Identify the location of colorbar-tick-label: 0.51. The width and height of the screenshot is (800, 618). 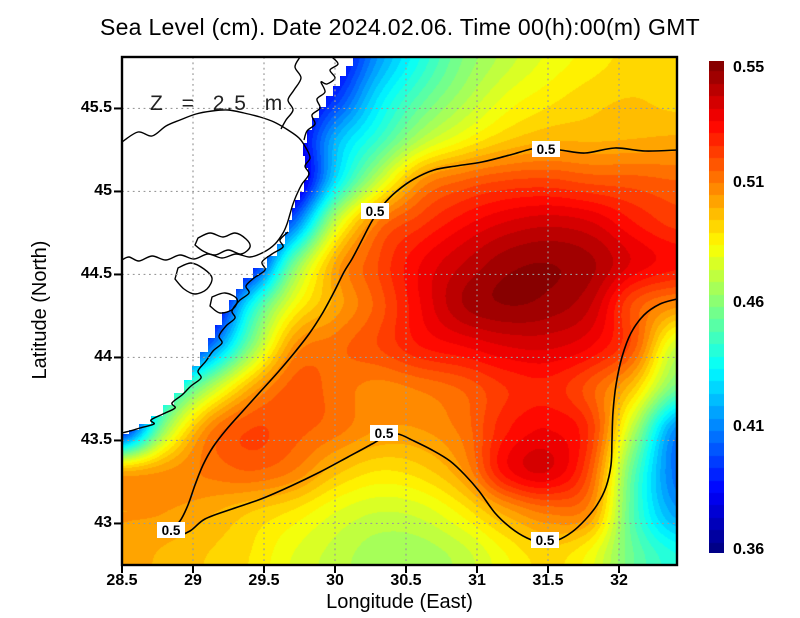
(749, 183).